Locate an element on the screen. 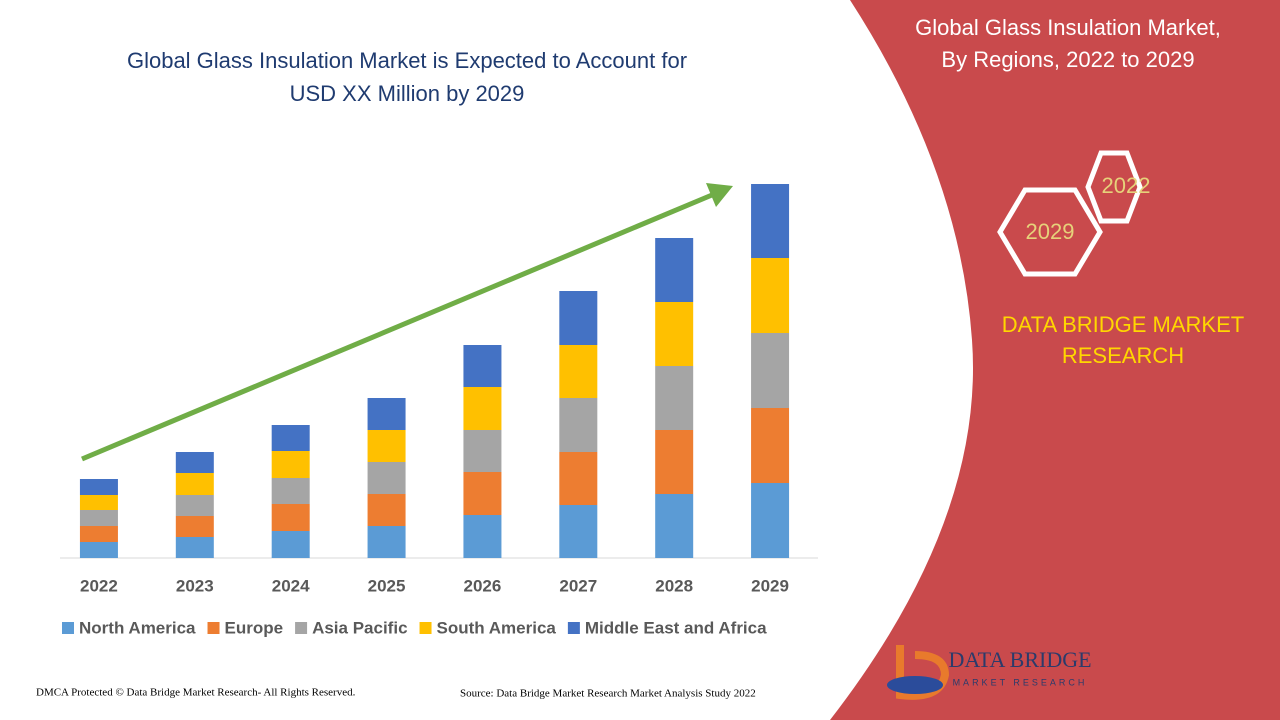 This screenshot has height=720, width=1280. panel-title: By Regions, 2022 to 2029 is located at coordinates (1067, 59).